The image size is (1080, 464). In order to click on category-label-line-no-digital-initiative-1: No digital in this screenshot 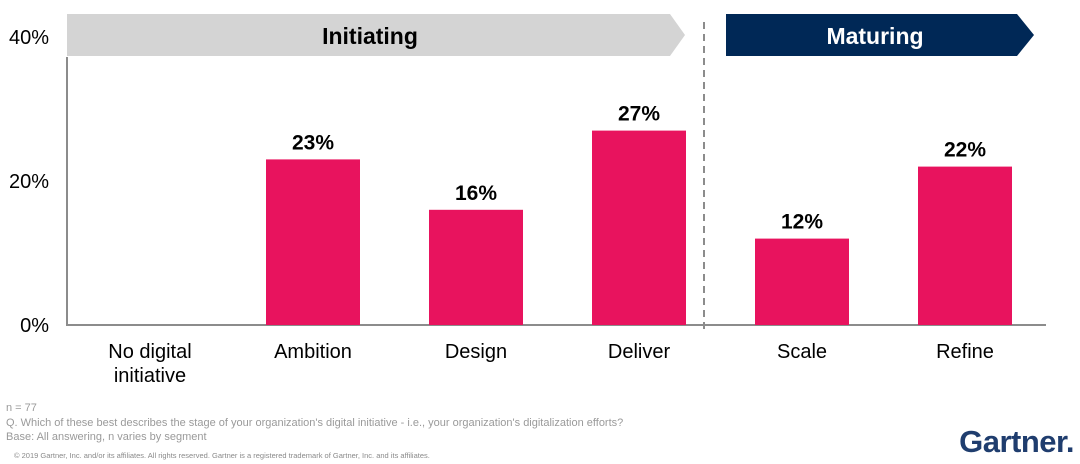, I will do `click(149, 352)`.